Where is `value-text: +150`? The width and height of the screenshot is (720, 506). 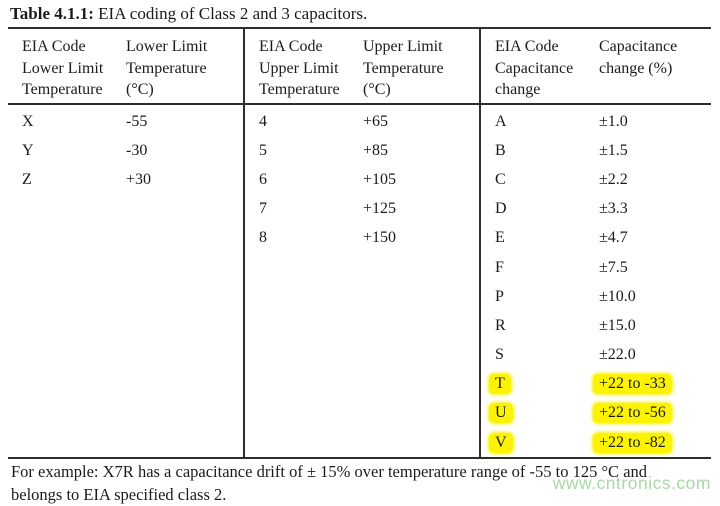 value-text: +150 is located at coordinates (380, 238).